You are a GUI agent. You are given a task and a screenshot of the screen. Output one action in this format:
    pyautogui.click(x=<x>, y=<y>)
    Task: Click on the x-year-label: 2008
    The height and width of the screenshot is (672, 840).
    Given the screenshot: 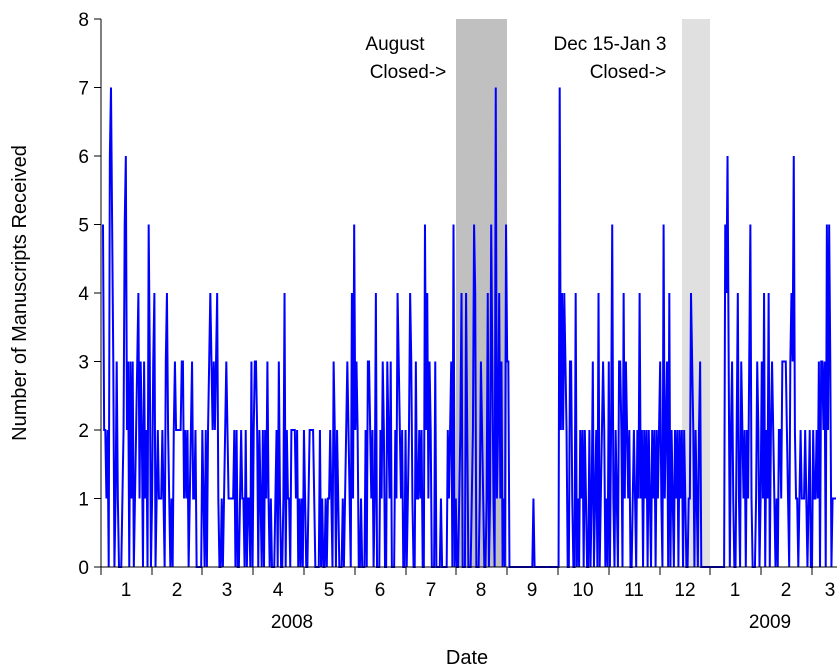 What is the action you would take?
    pyautogui.click(x=292, y=622)
    